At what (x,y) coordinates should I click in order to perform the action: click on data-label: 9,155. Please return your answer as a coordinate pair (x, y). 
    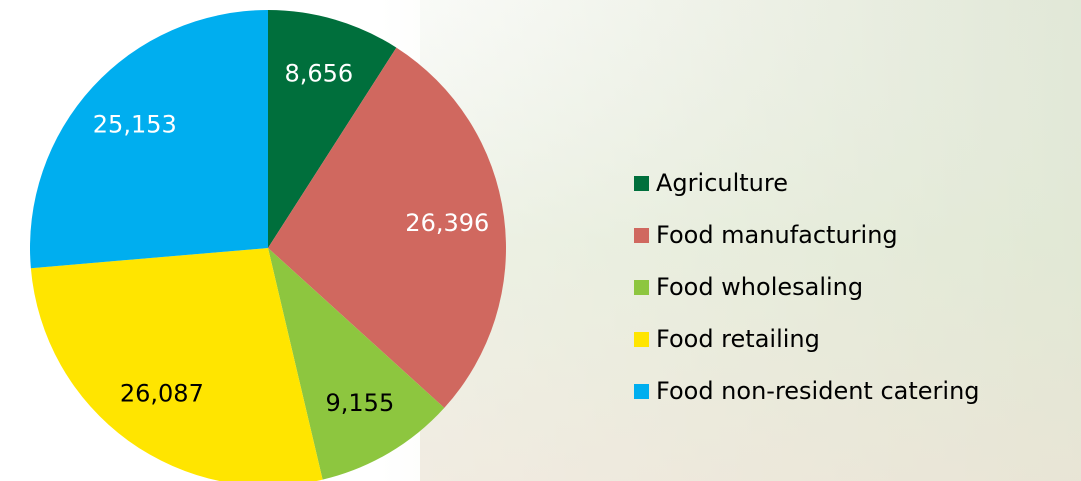
    Looking at the image, I should click on (360, 403).